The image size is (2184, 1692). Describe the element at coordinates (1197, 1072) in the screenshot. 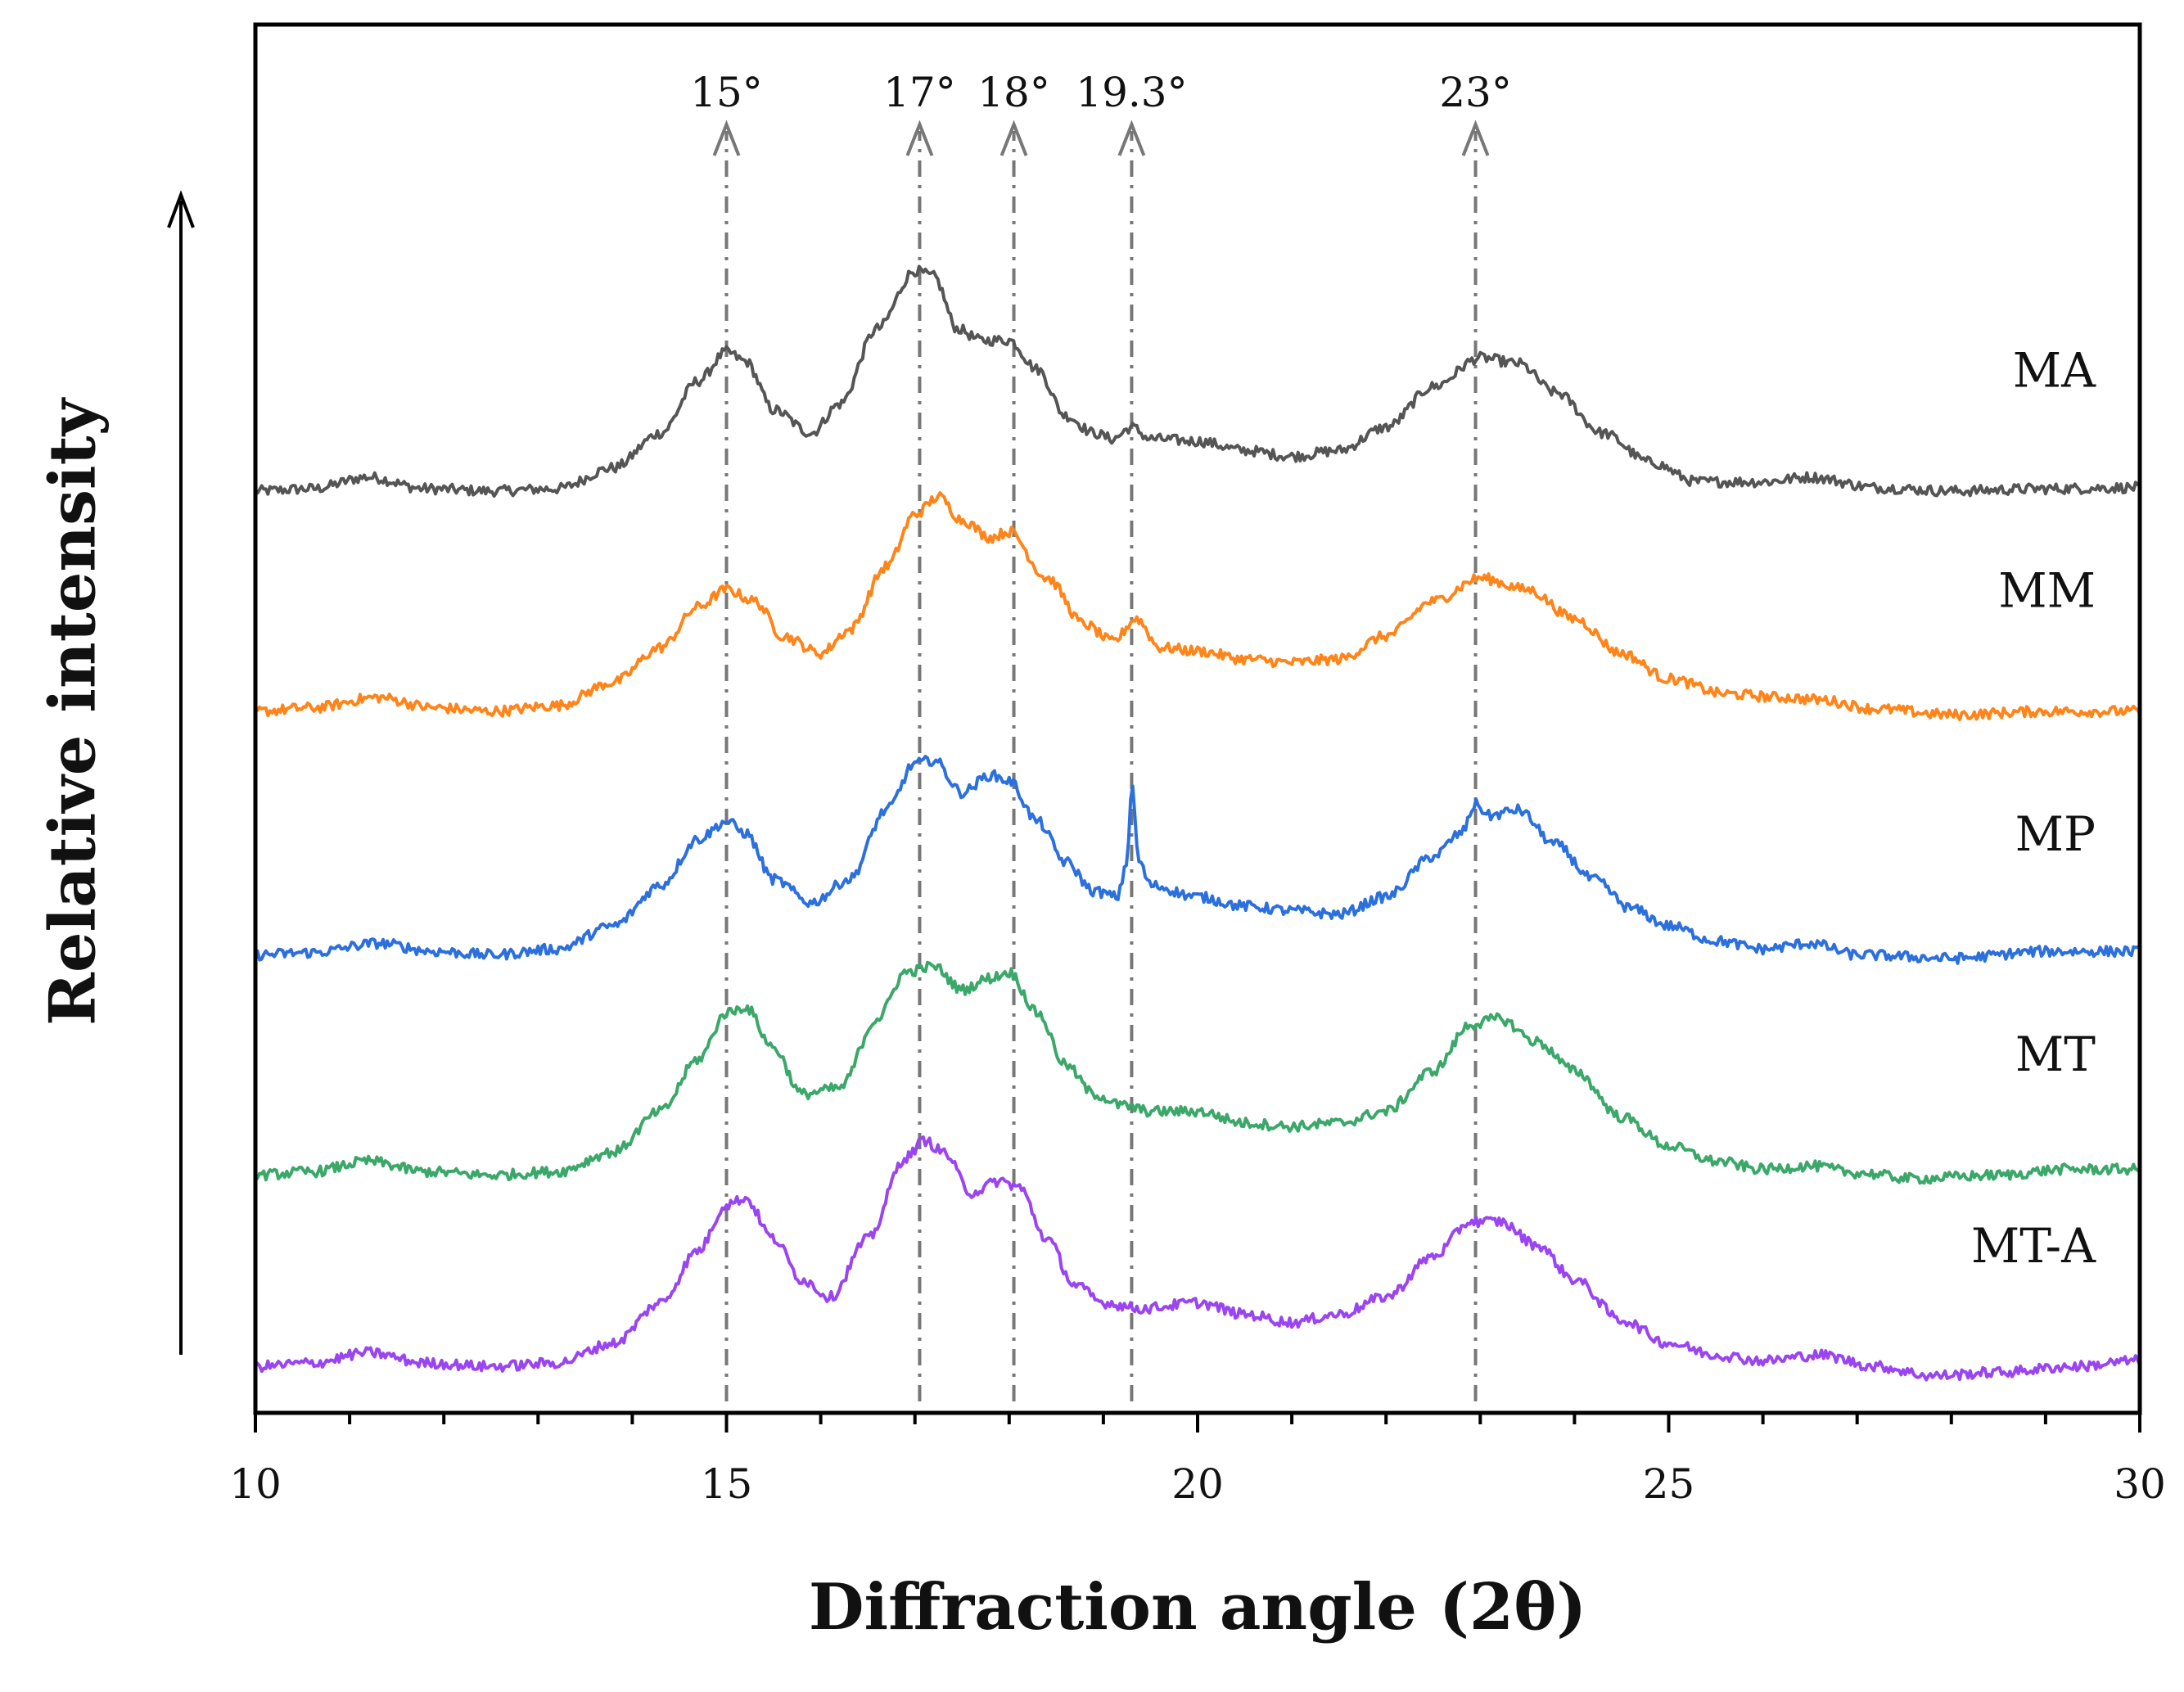

I see `series-line-mt` at that location.